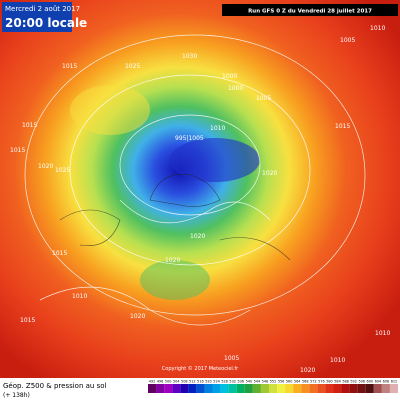 The width and height of the screenshot is (400, 400). I want to click on scale-label: 544, so click(257, 382).